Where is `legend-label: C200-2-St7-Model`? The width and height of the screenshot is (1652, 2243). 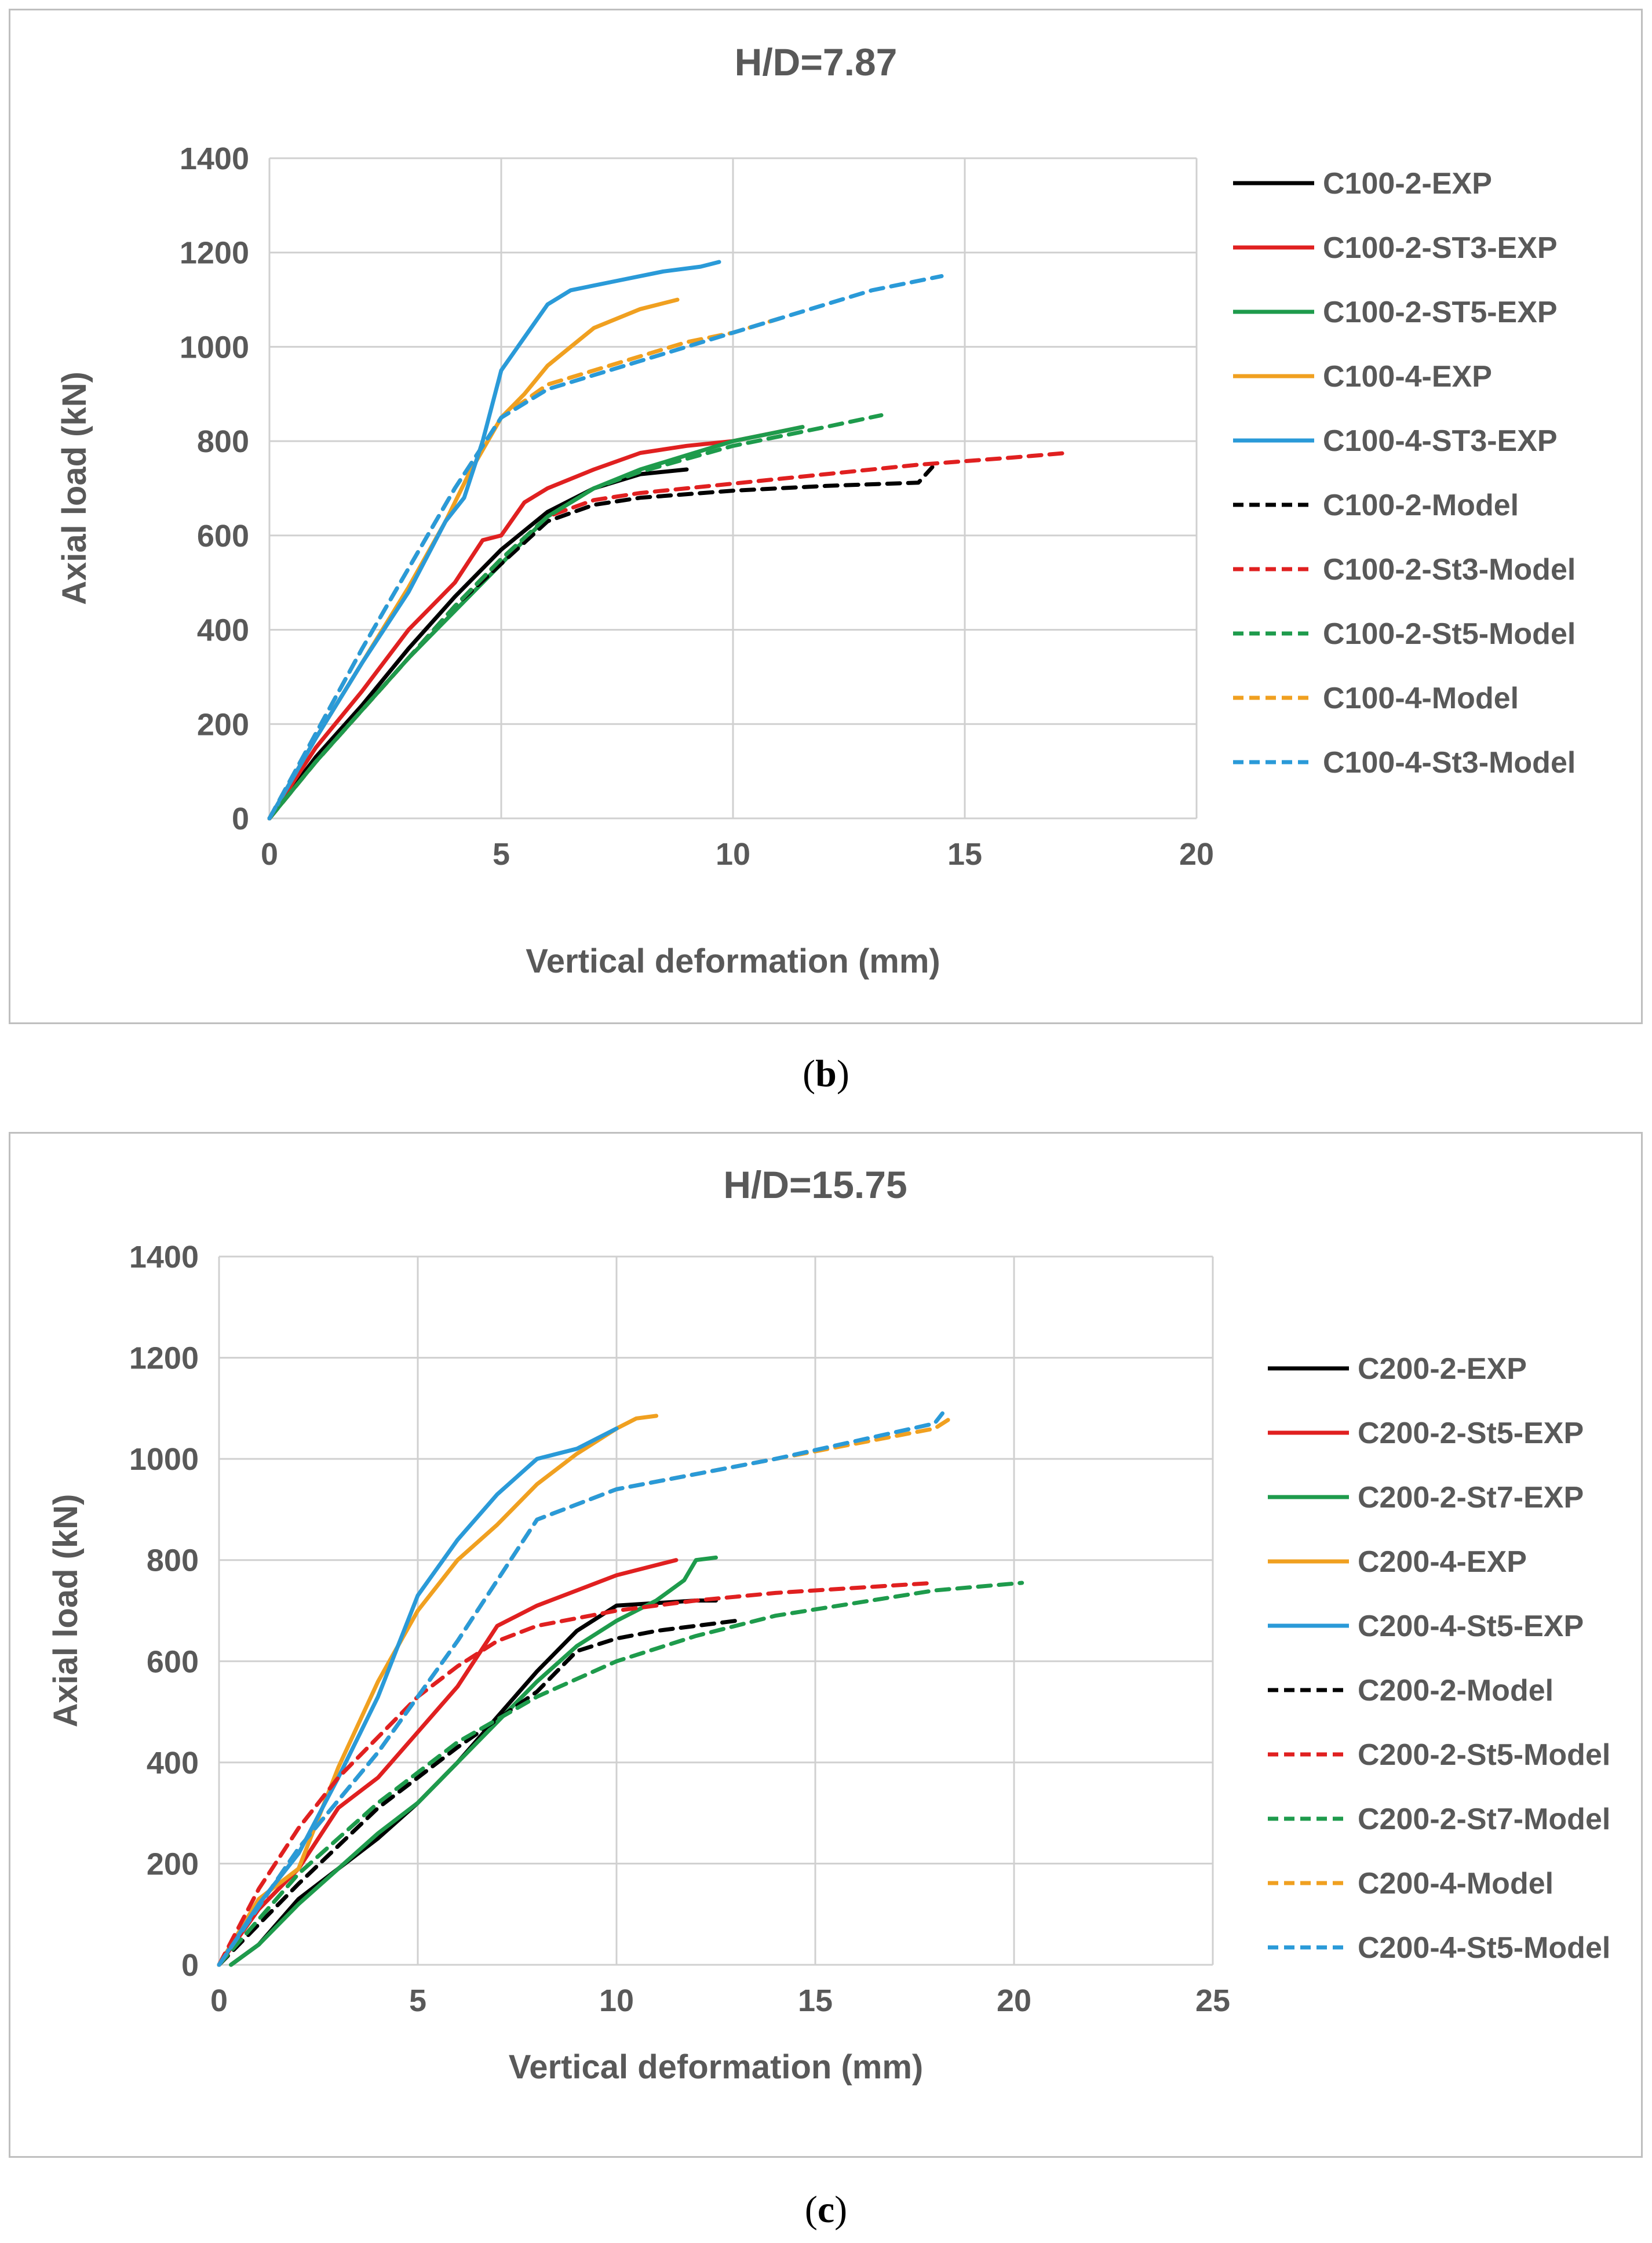 legend-label: C200-2-St7-Model is located at coordinates (1484, 1820).